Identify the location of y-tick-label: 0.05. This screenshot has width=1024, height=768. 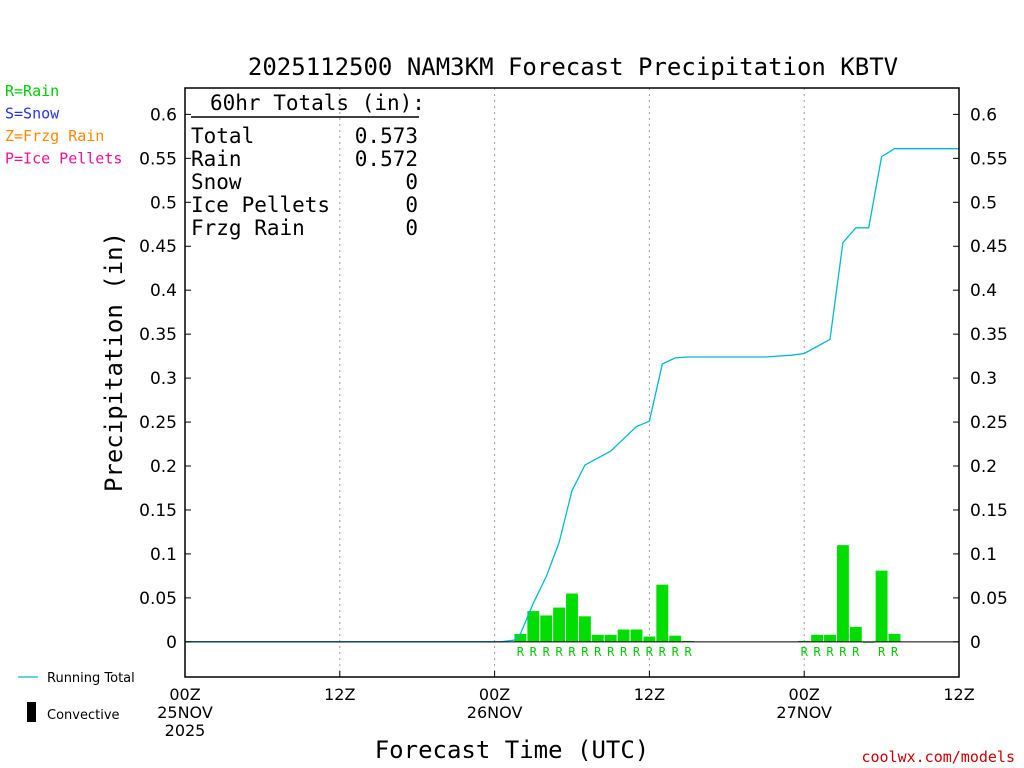
(989, 599).